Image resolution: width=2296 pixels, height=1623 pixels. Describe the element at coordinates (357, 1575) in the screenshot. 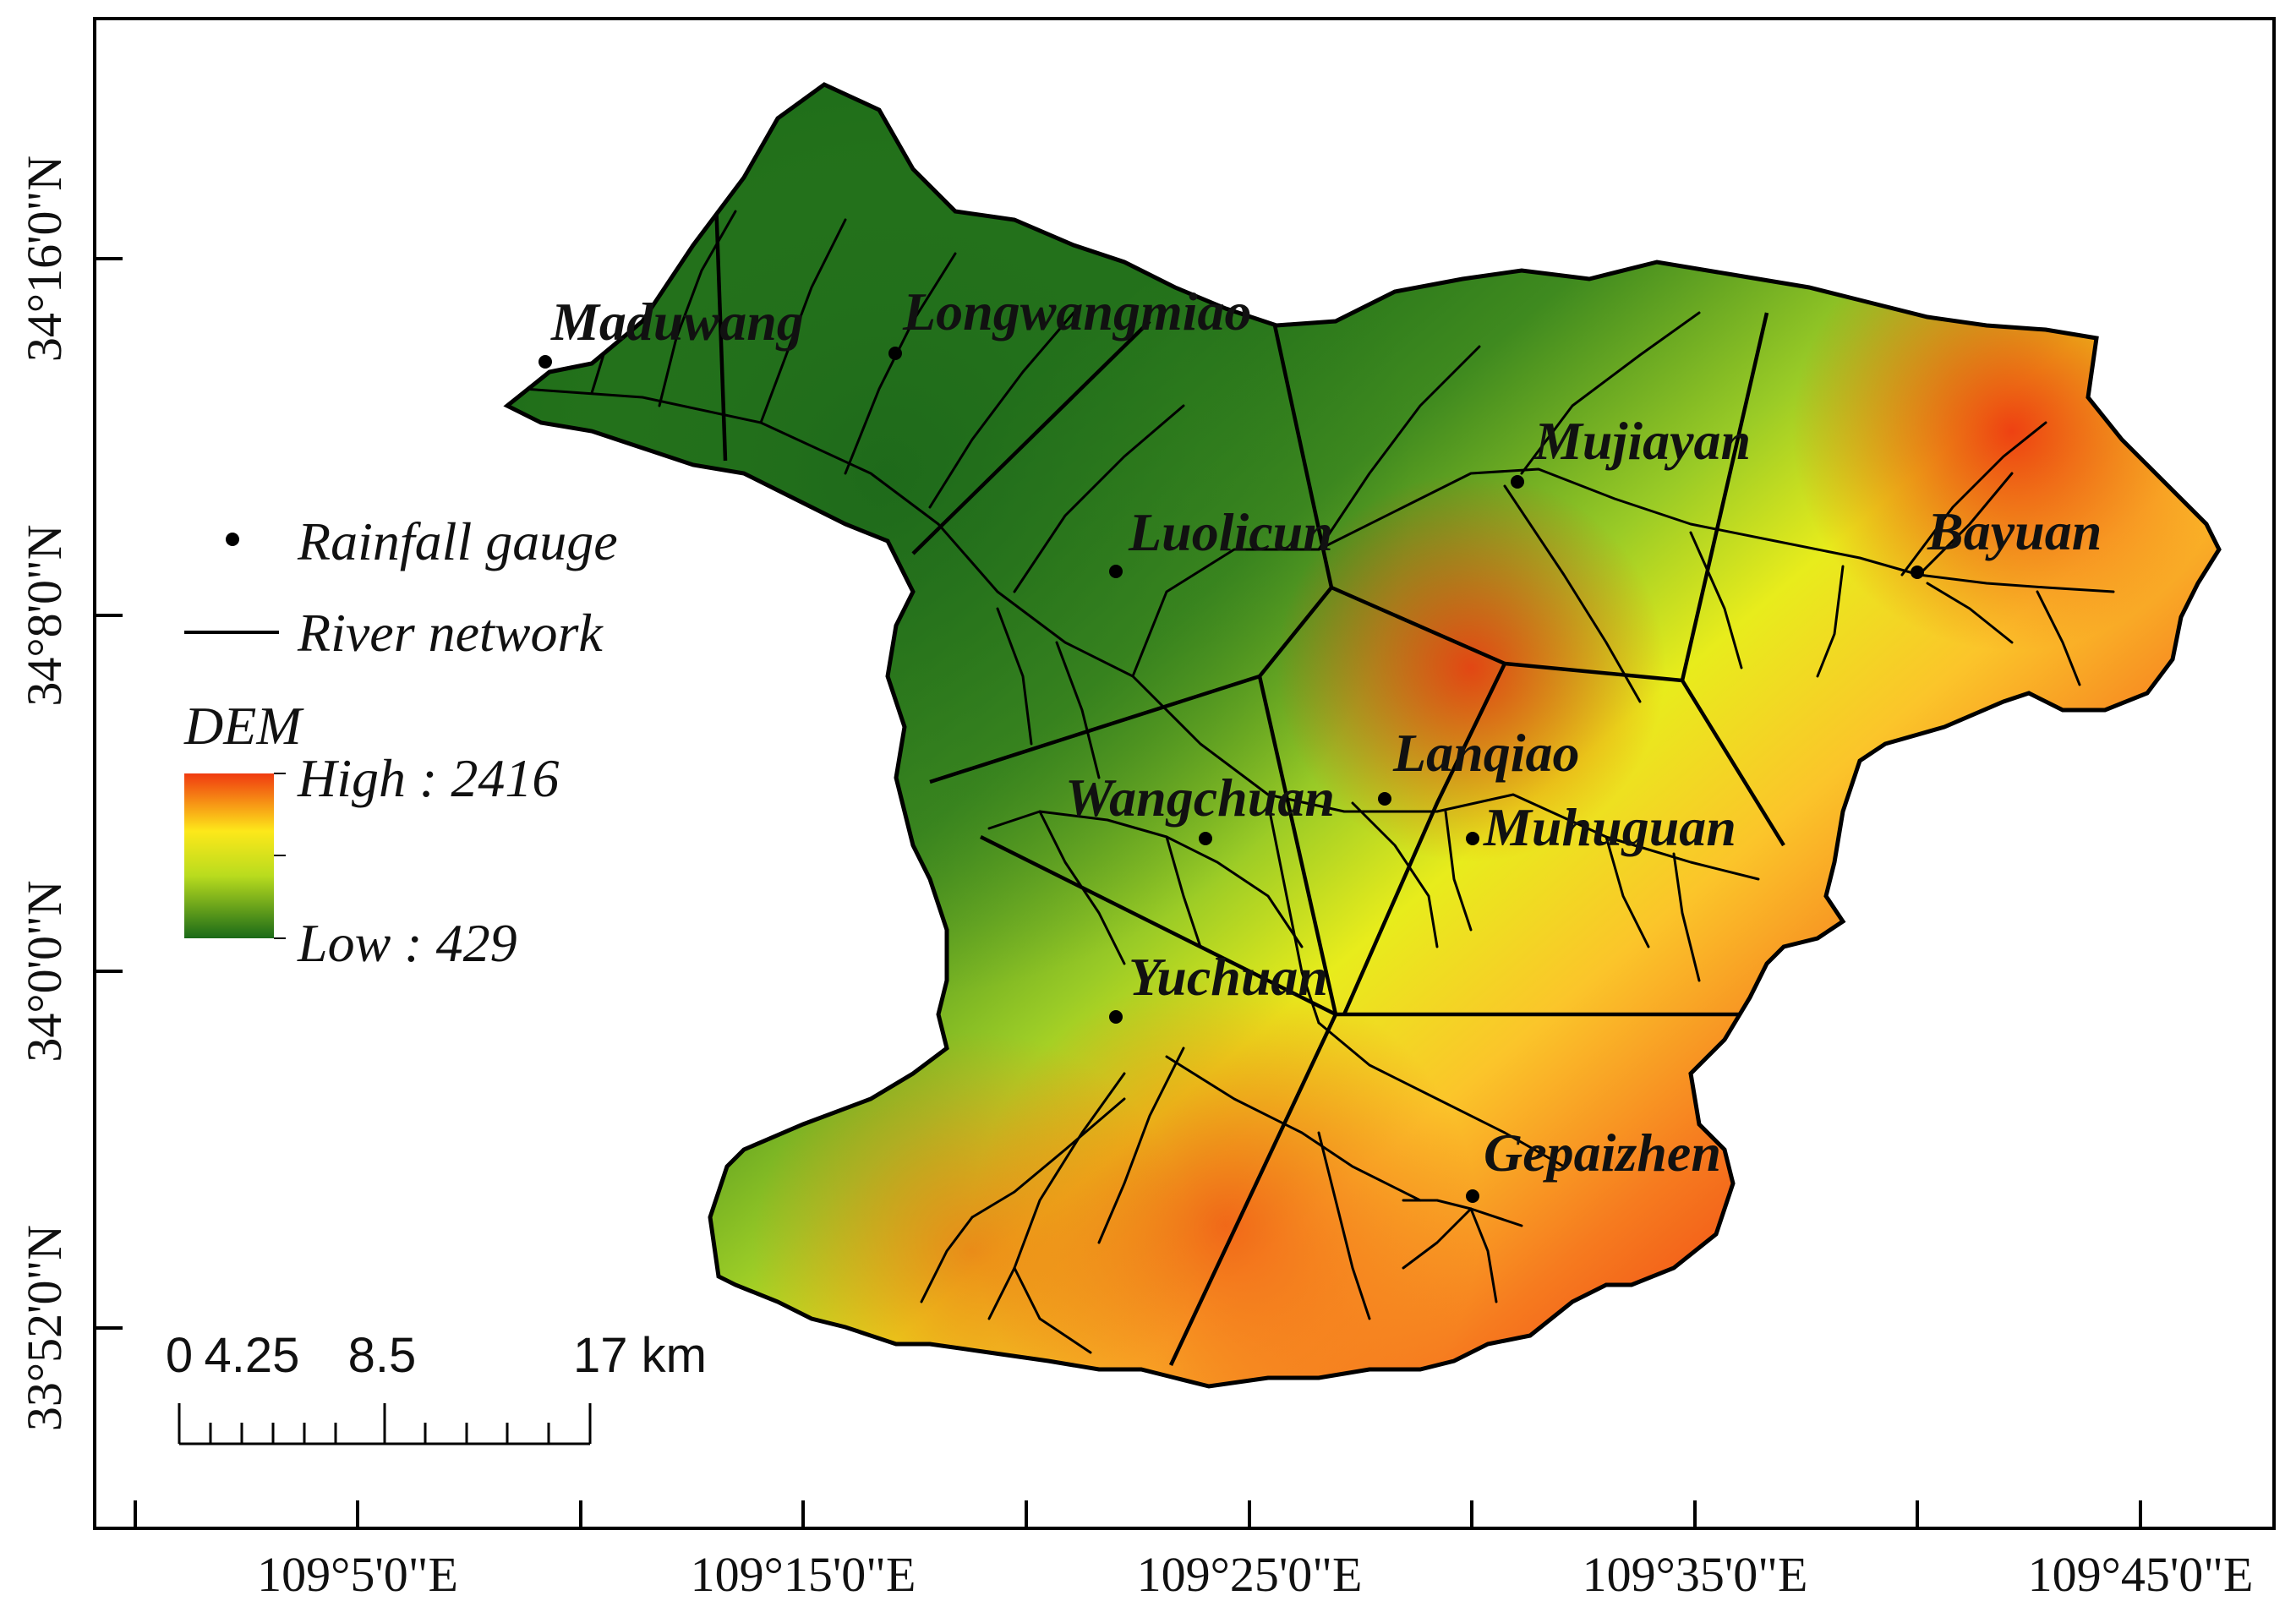

I see `x-tick-label: 109°5'0"E` at that location.